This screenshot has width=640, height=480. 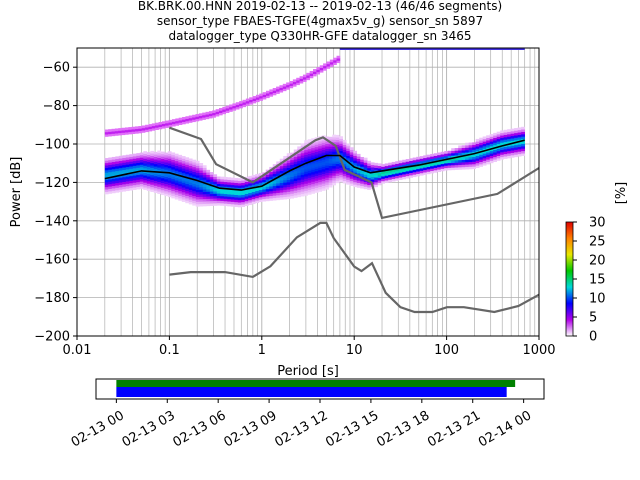 What do you see at coordinates (52, 145) in the screenshot?
I see `y-tick-label: −100` at bounding box center [52, 145].